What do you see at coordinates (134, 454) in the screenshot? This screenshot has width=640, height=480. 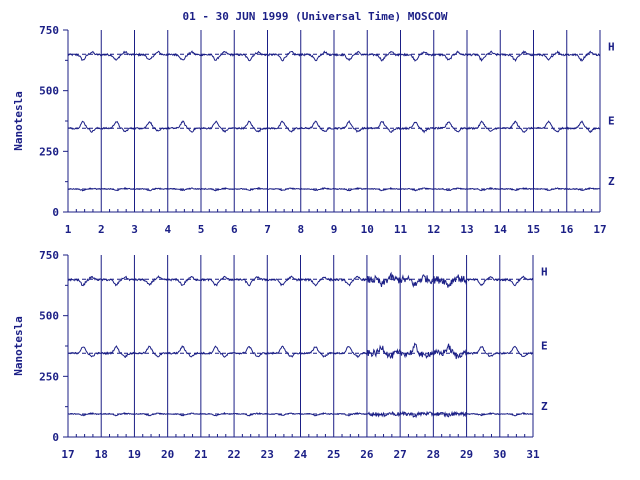 I see `x-tick-label: 19` at bounding box center [134, 454].